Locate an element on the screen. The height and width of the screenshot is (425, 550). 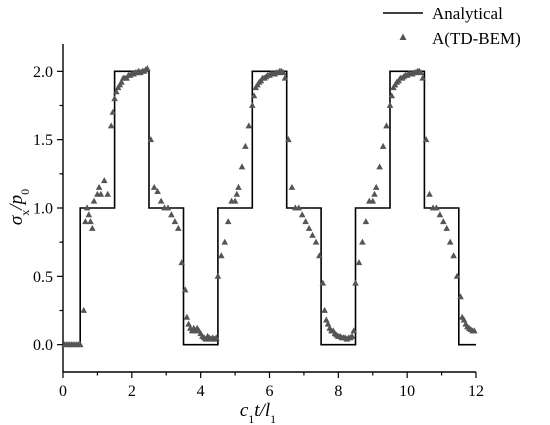
y-axis: 0.0 0.5 1.0 1.5 2.0 is located at coordinates (48, 209).